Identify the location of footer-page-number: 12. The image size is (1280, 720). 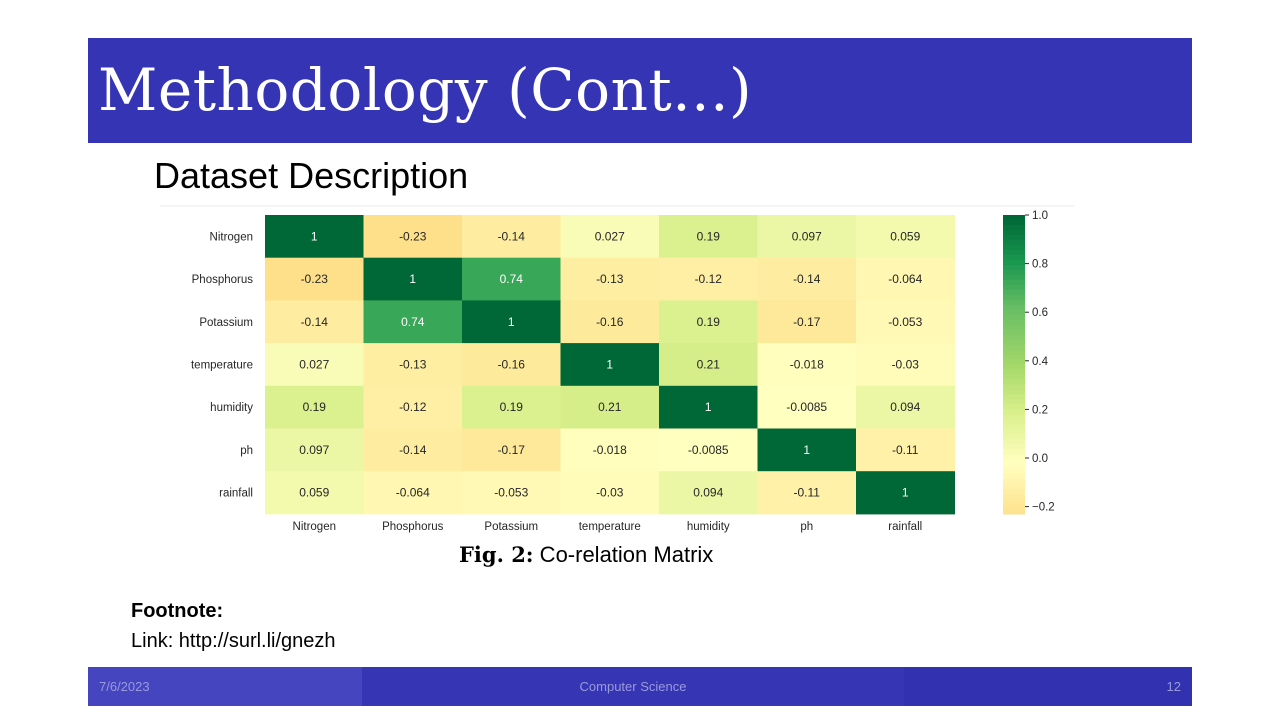
(1173, 686).